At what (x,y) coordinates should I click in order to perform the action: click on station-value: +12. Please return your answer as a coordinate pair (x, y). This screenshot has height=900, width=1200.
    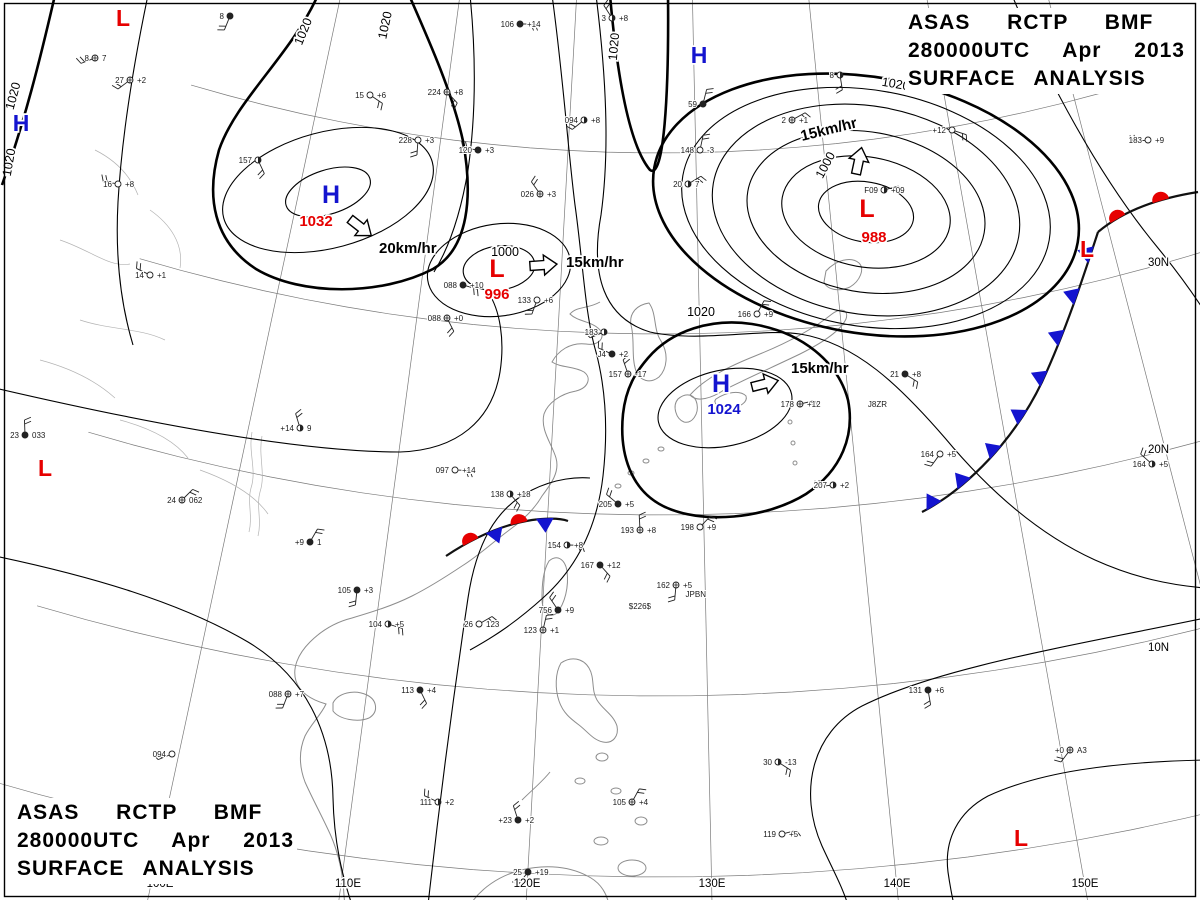
    Looking at the image, I should click on (814, 404).